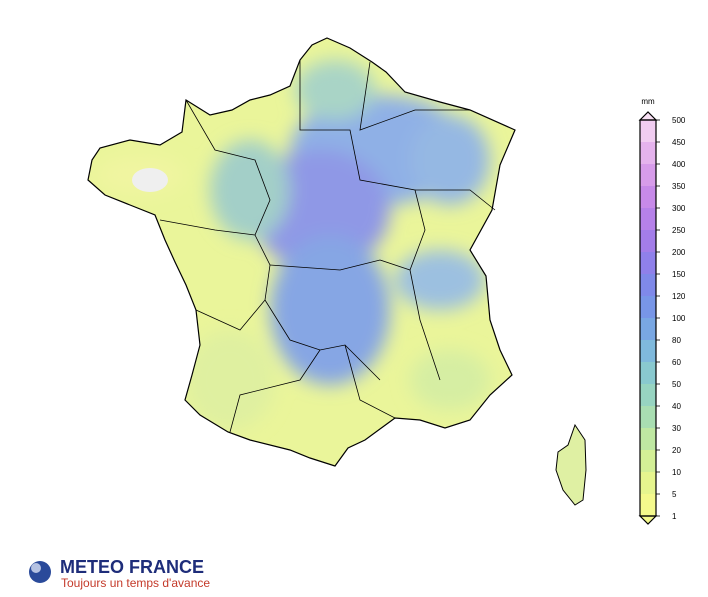  I want to click on legend-unit: mm, so click(648, 101).